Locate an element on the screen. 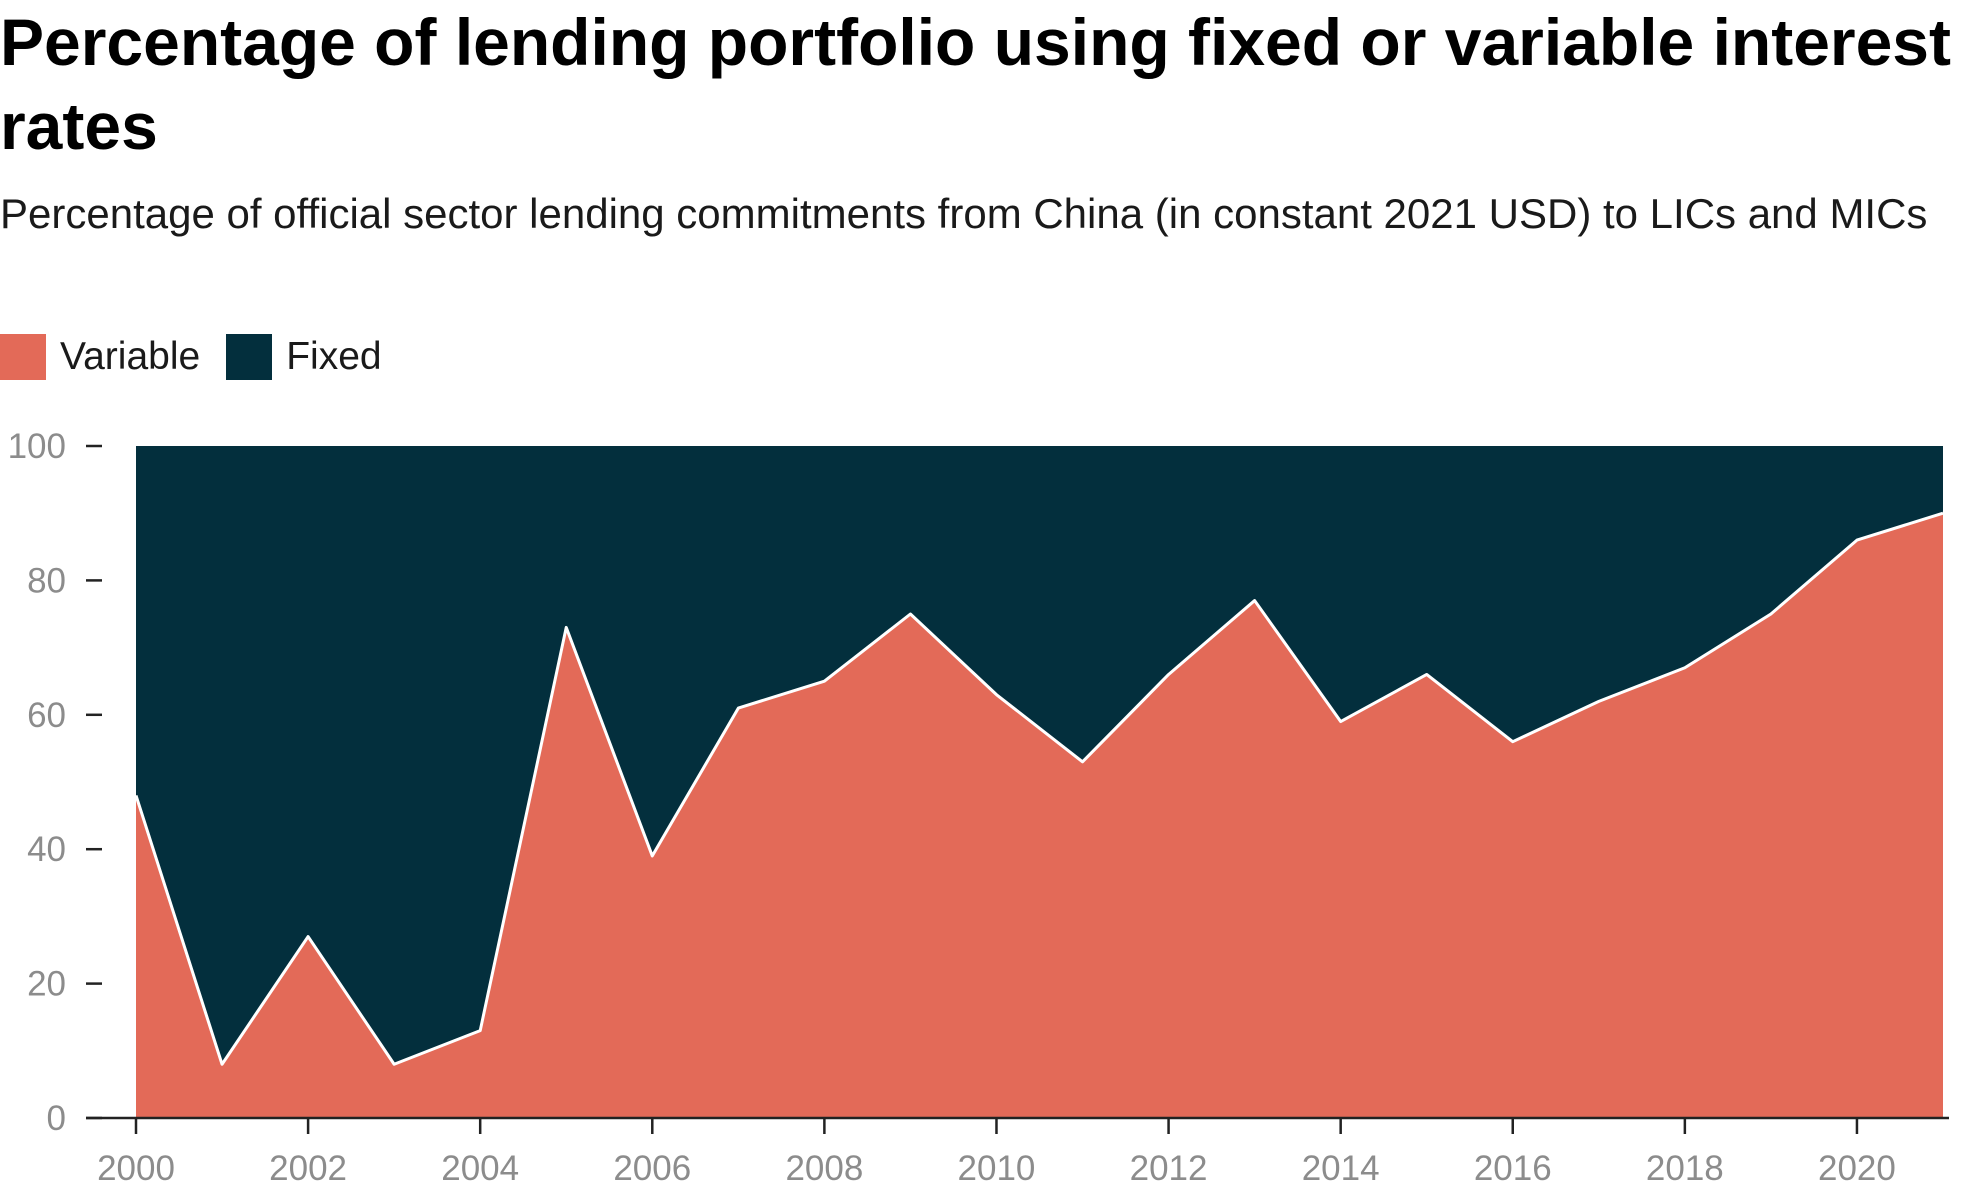 This screenshot has width=1977, height=1194. legend-item-variable: Variable is located at coordinates (100, 357).